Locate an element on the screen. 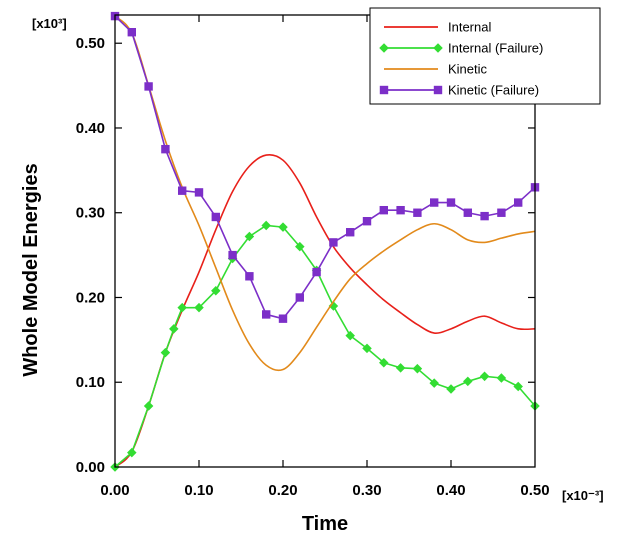  y-tick-label: 0.50 is located at coordinates (90, 43).